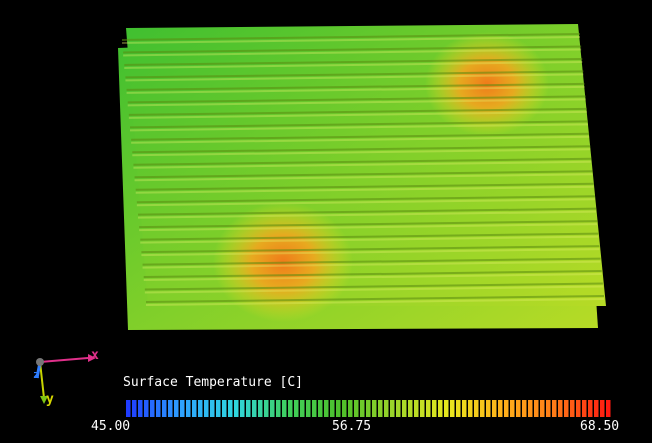 The height and width of the screenshot is (443, 652). Describe the element at coordinates (92, 358) in the screenshot. I see `x-axis-arrow` at that location.